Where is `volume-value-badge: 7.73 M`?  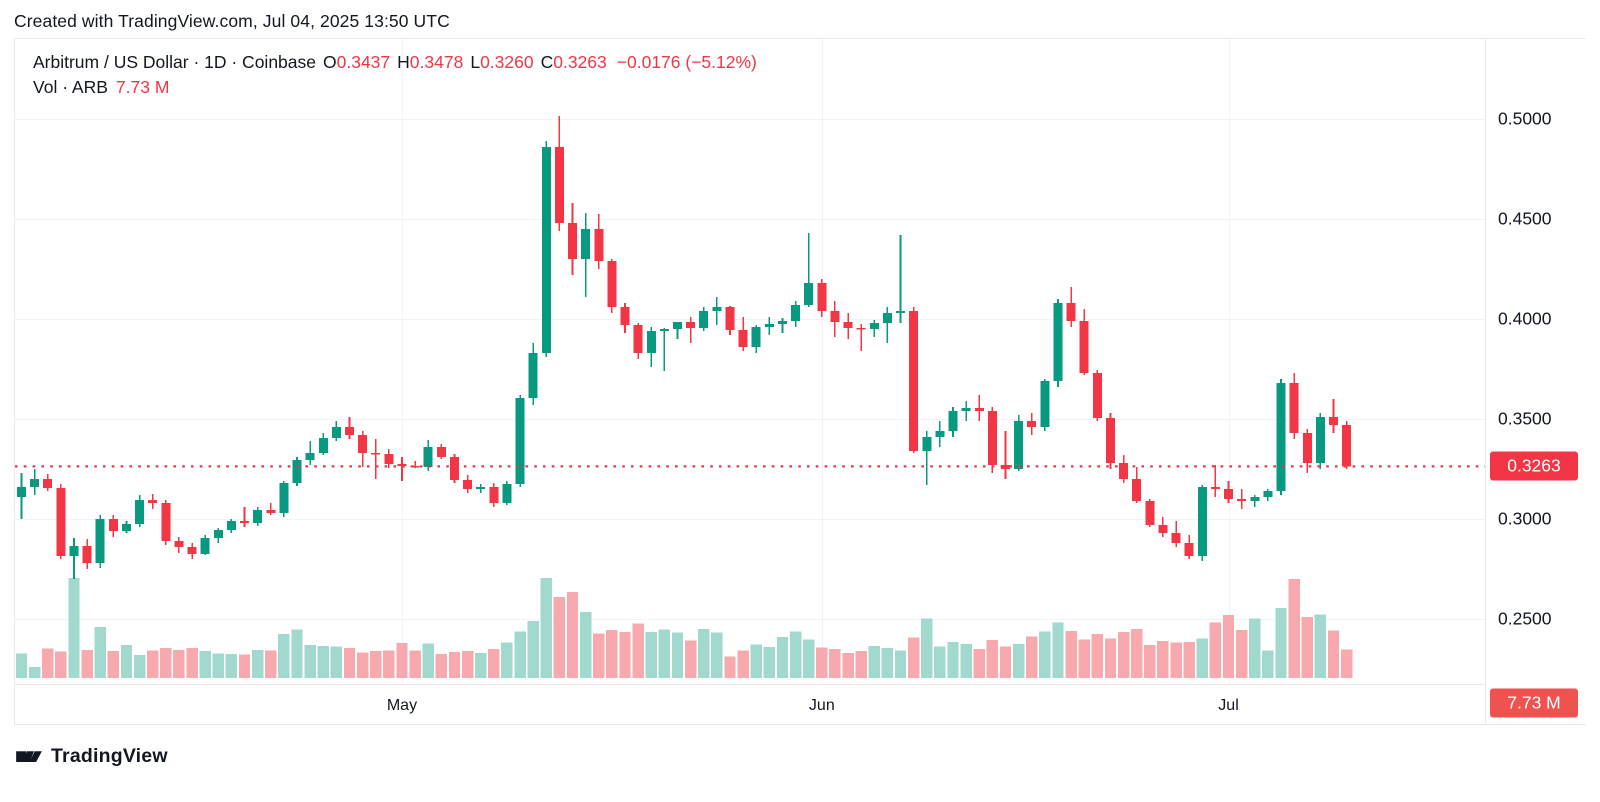
volume-value-badge: 7.73 M is located at coordinates (1534, 703).